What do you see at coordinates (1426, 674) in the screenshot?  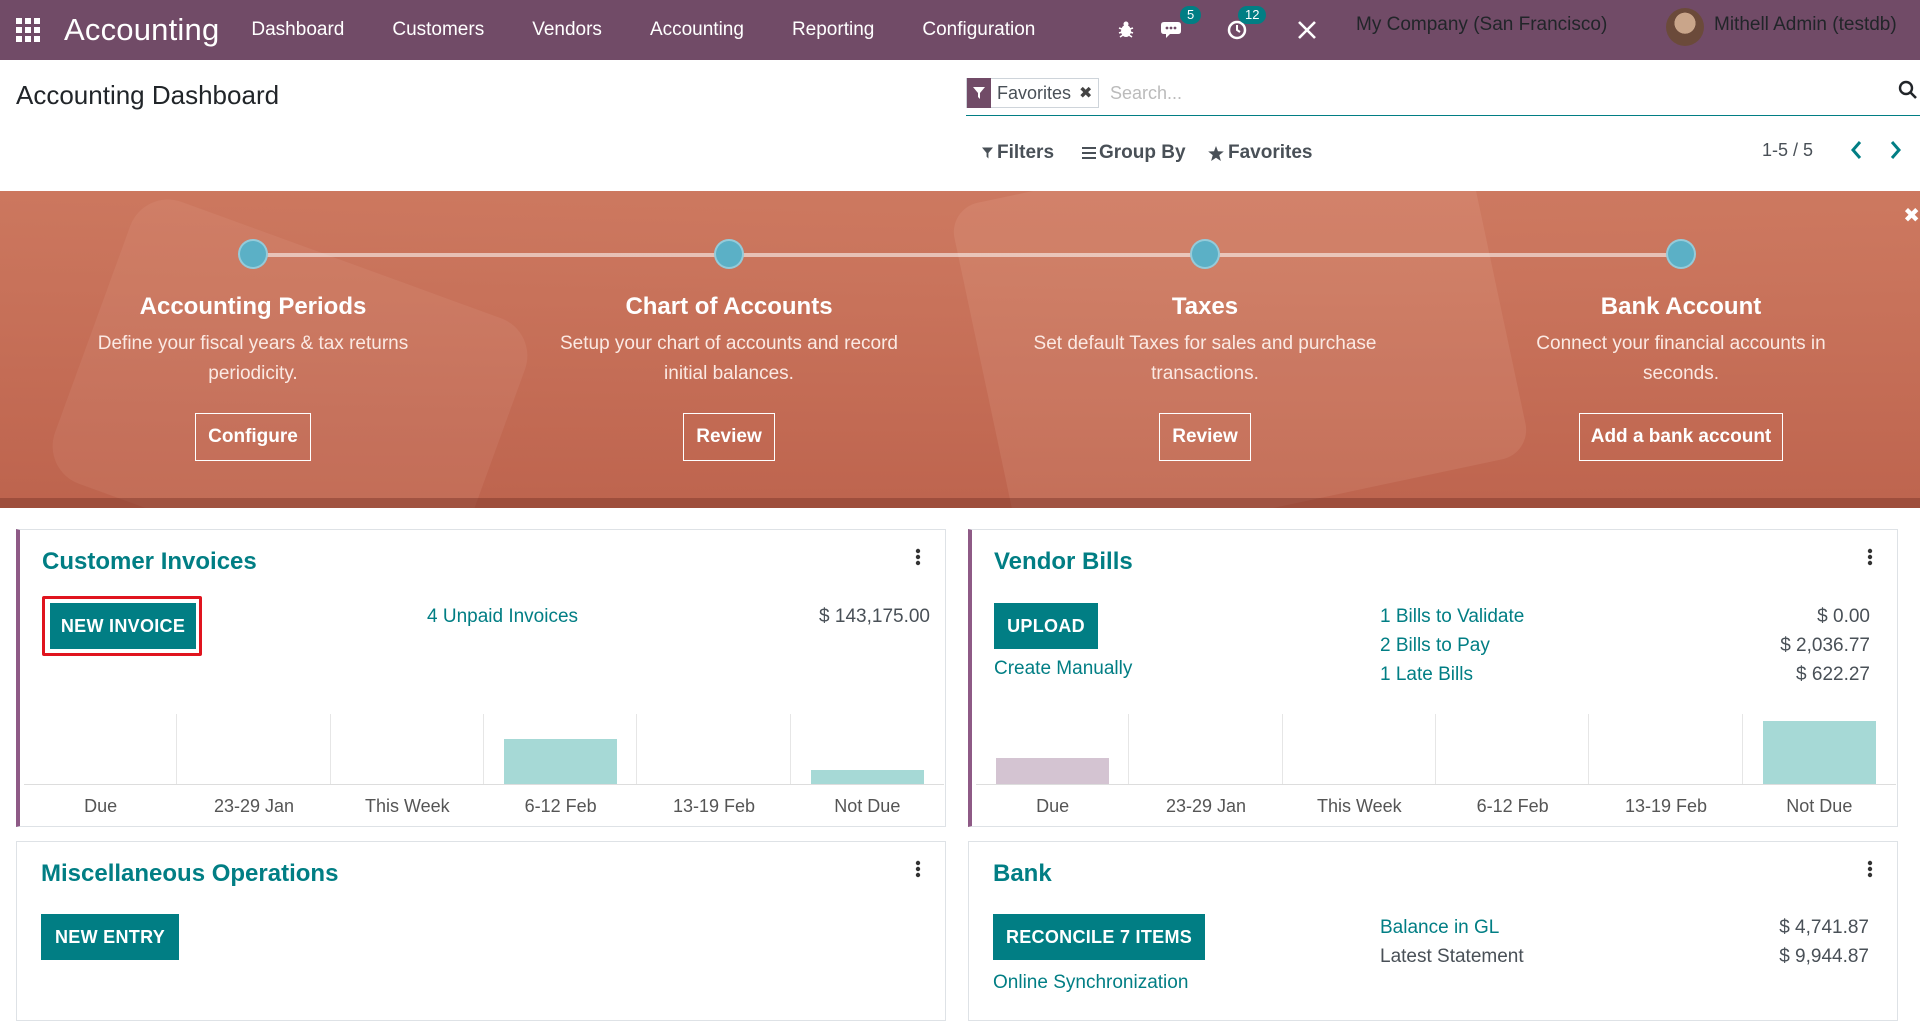 I see `late-bills-link: 1 Late Bills` at bounding box center [1426, 674].